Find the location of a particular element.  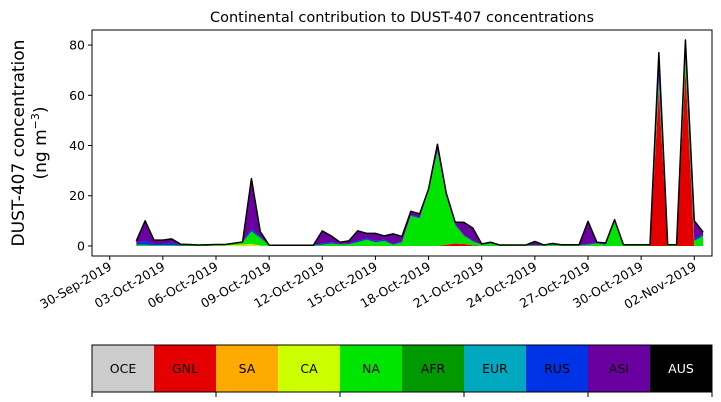

legend-label-ca: CA is located at coordinates (309, 368).